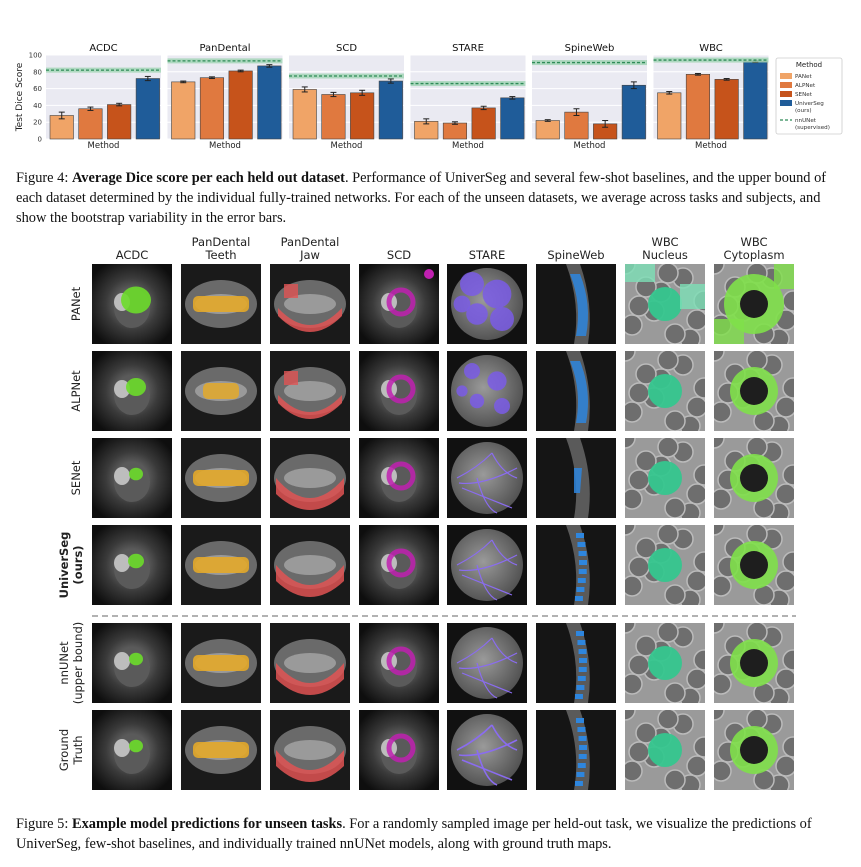 The height and width of the screenshot is (867, 861). What do you see at coordinates (64, 663) in the screenshot?
I see `row-label: nnUNet` at bounding box center [64, 663].